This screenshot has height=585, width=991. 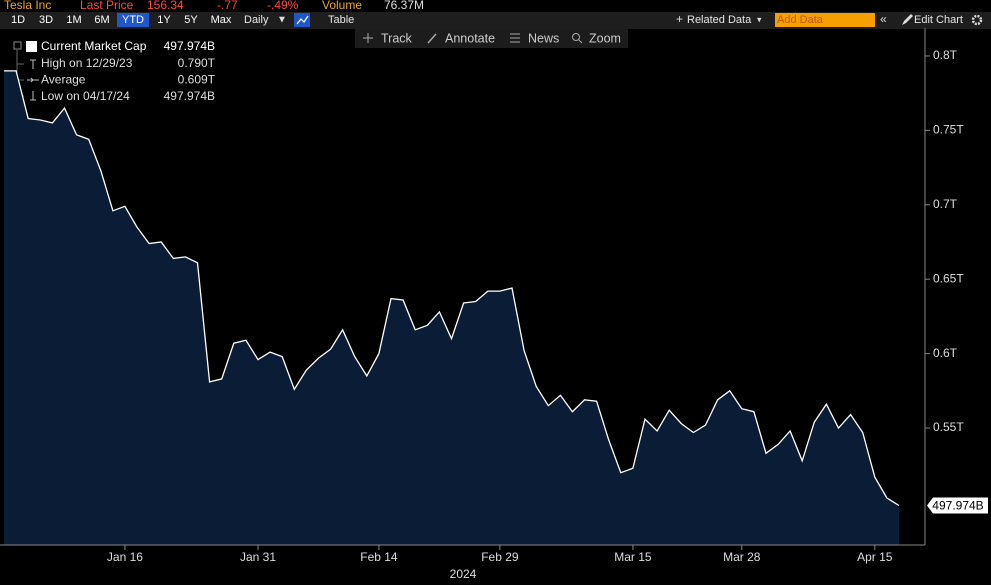 What do you see at coordinates (227, 6) in the screenshot?
I see `change: -.77` at bounding box center [227, 6].